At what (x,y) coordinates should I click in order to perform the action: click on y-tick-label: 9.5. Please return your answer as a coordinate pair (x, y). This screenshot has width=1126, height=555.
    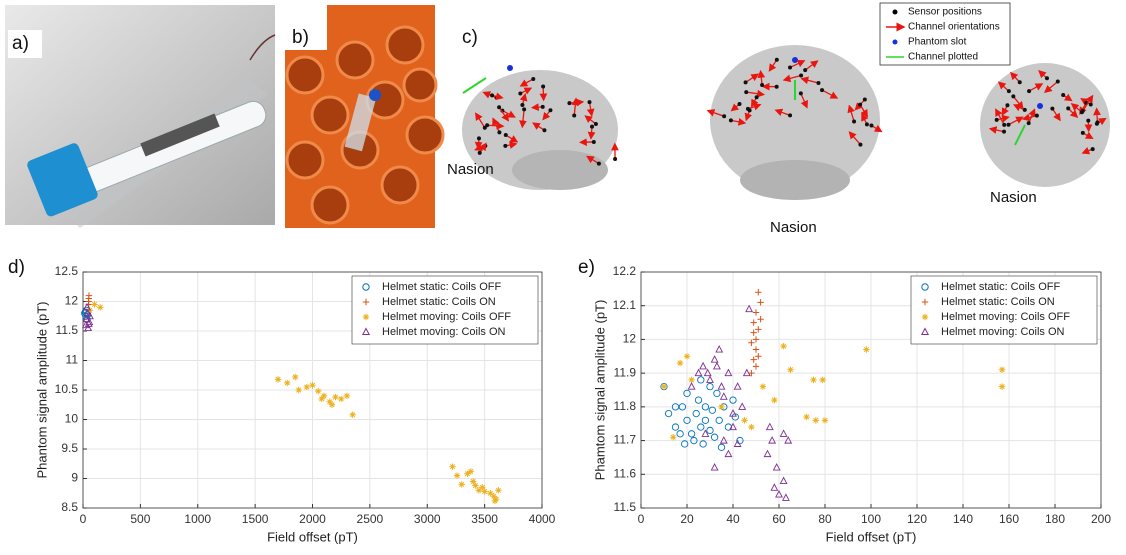
    Looking at the image, I should click on (69, 448).